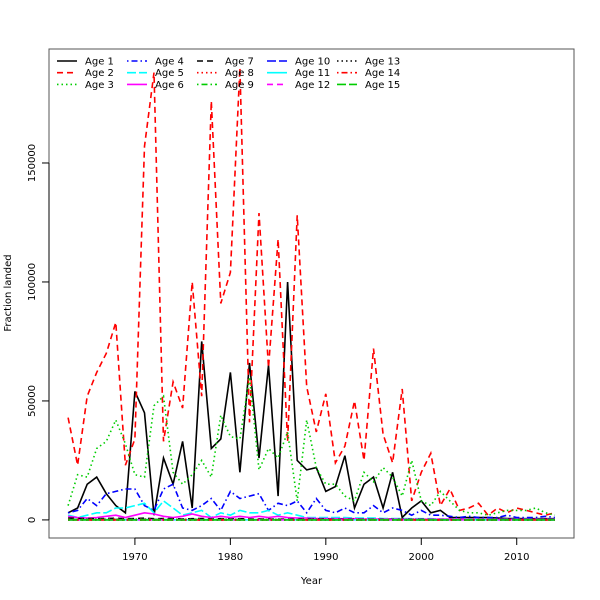  What do you see at coordinates (32, 520) in the screenshot?
I see `y-tick-label: 0` at bounding box center [32, 520].